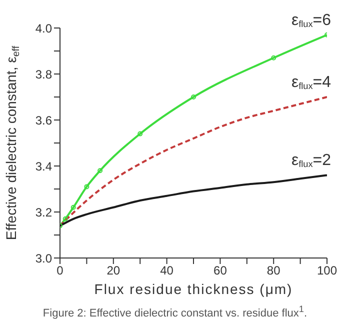 The width and height of the screenshot is (350, 329). I want to click on y-tick-label: 3.8, so click(43, 74).